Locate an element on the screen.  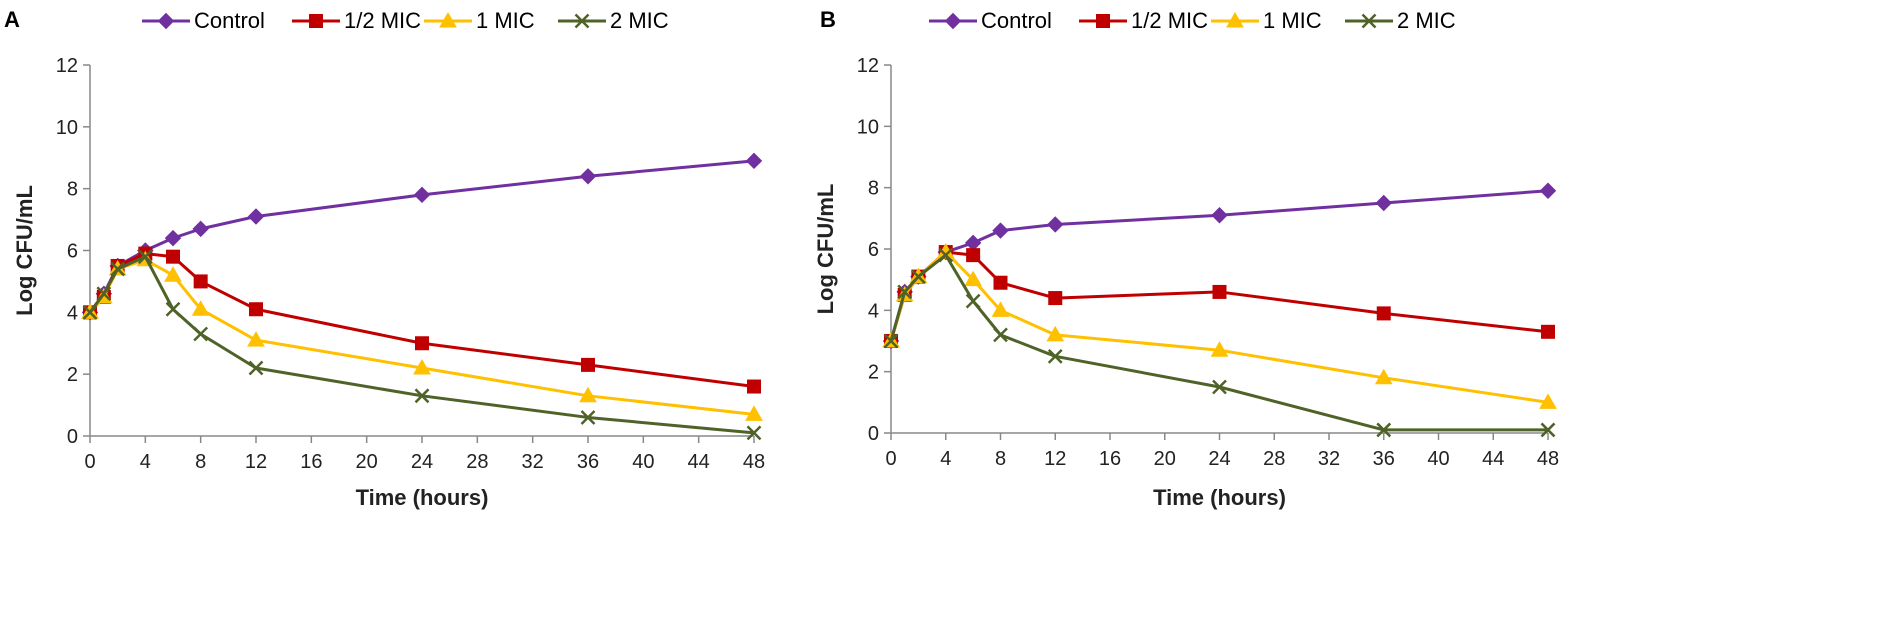
x-tick-label: 0 is located at coordinates (890, 459).